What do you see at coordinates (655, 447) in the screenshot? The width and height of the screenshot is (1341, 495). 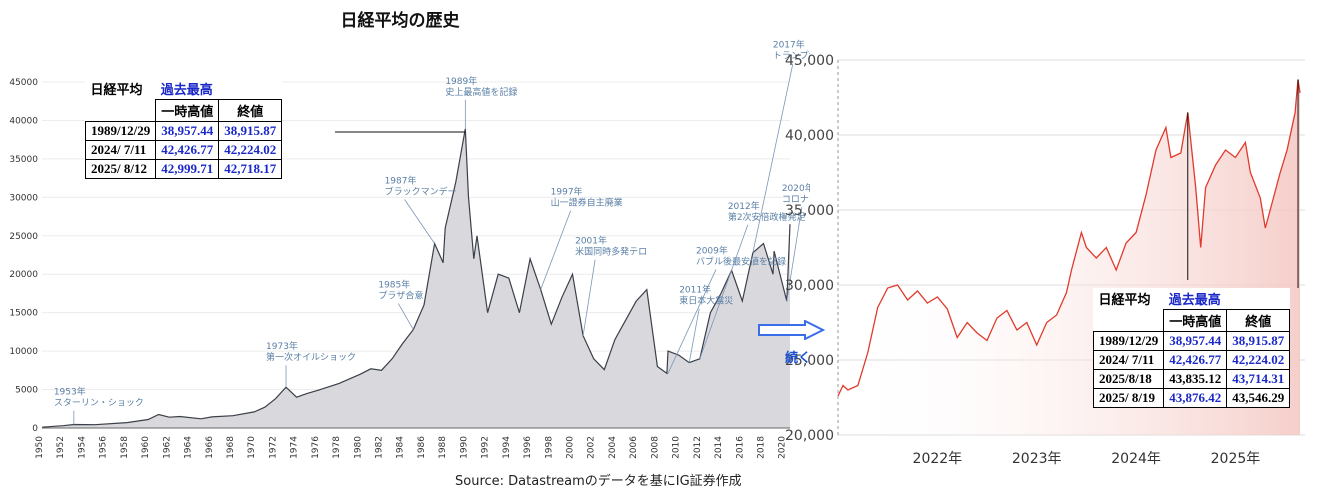 I see `x-tick-label: 2008` at bounding box center [655, 447].